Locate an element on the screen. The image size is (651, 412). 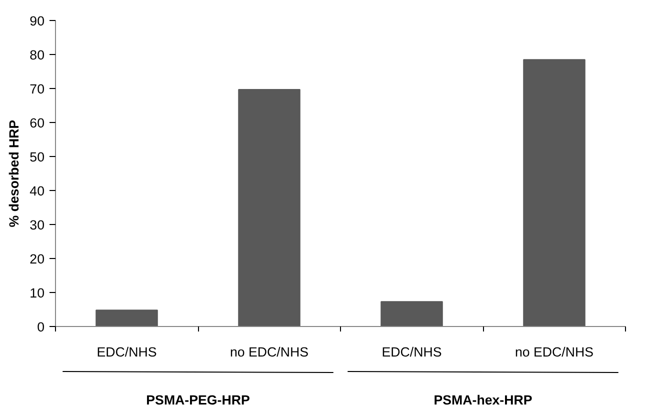
text: PSMA-PEG-HRP is located at coordinates (198, 400).